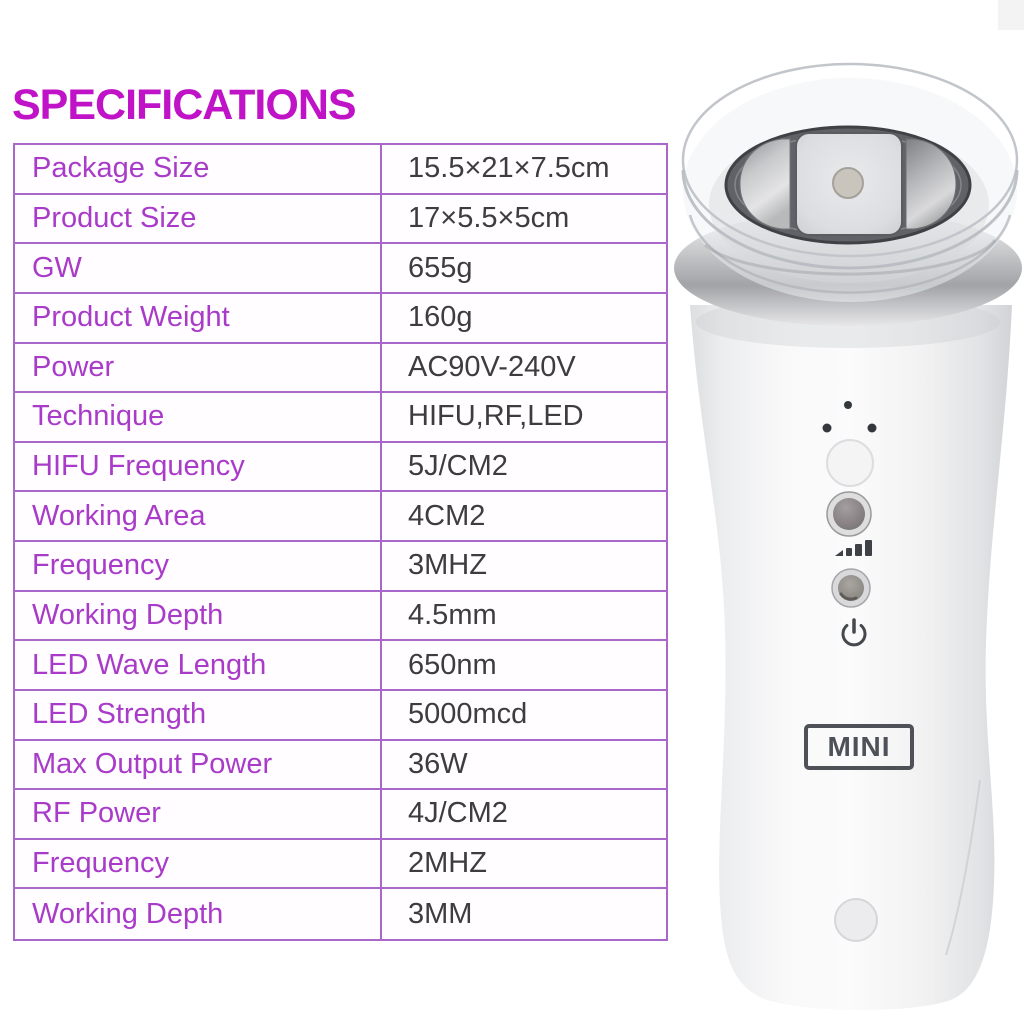 The width and height of the screenshot is (1024, 1024). I want to click on spec-row: Product Size 17×5.5×5cm, so click(340, 219).